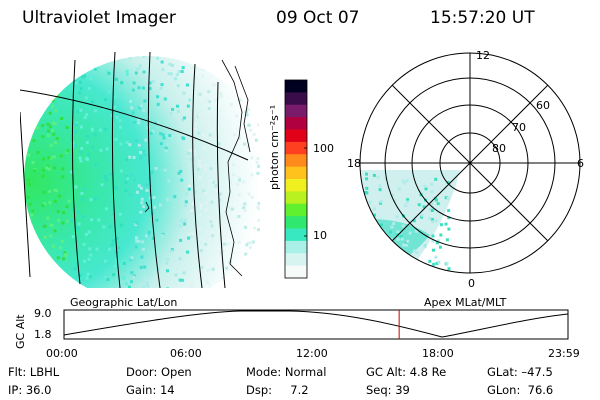  What do you see at coordinates (580, 163) in the screenshot?
I see `mlt-label-6: 6` at bounding box center [580, 163].